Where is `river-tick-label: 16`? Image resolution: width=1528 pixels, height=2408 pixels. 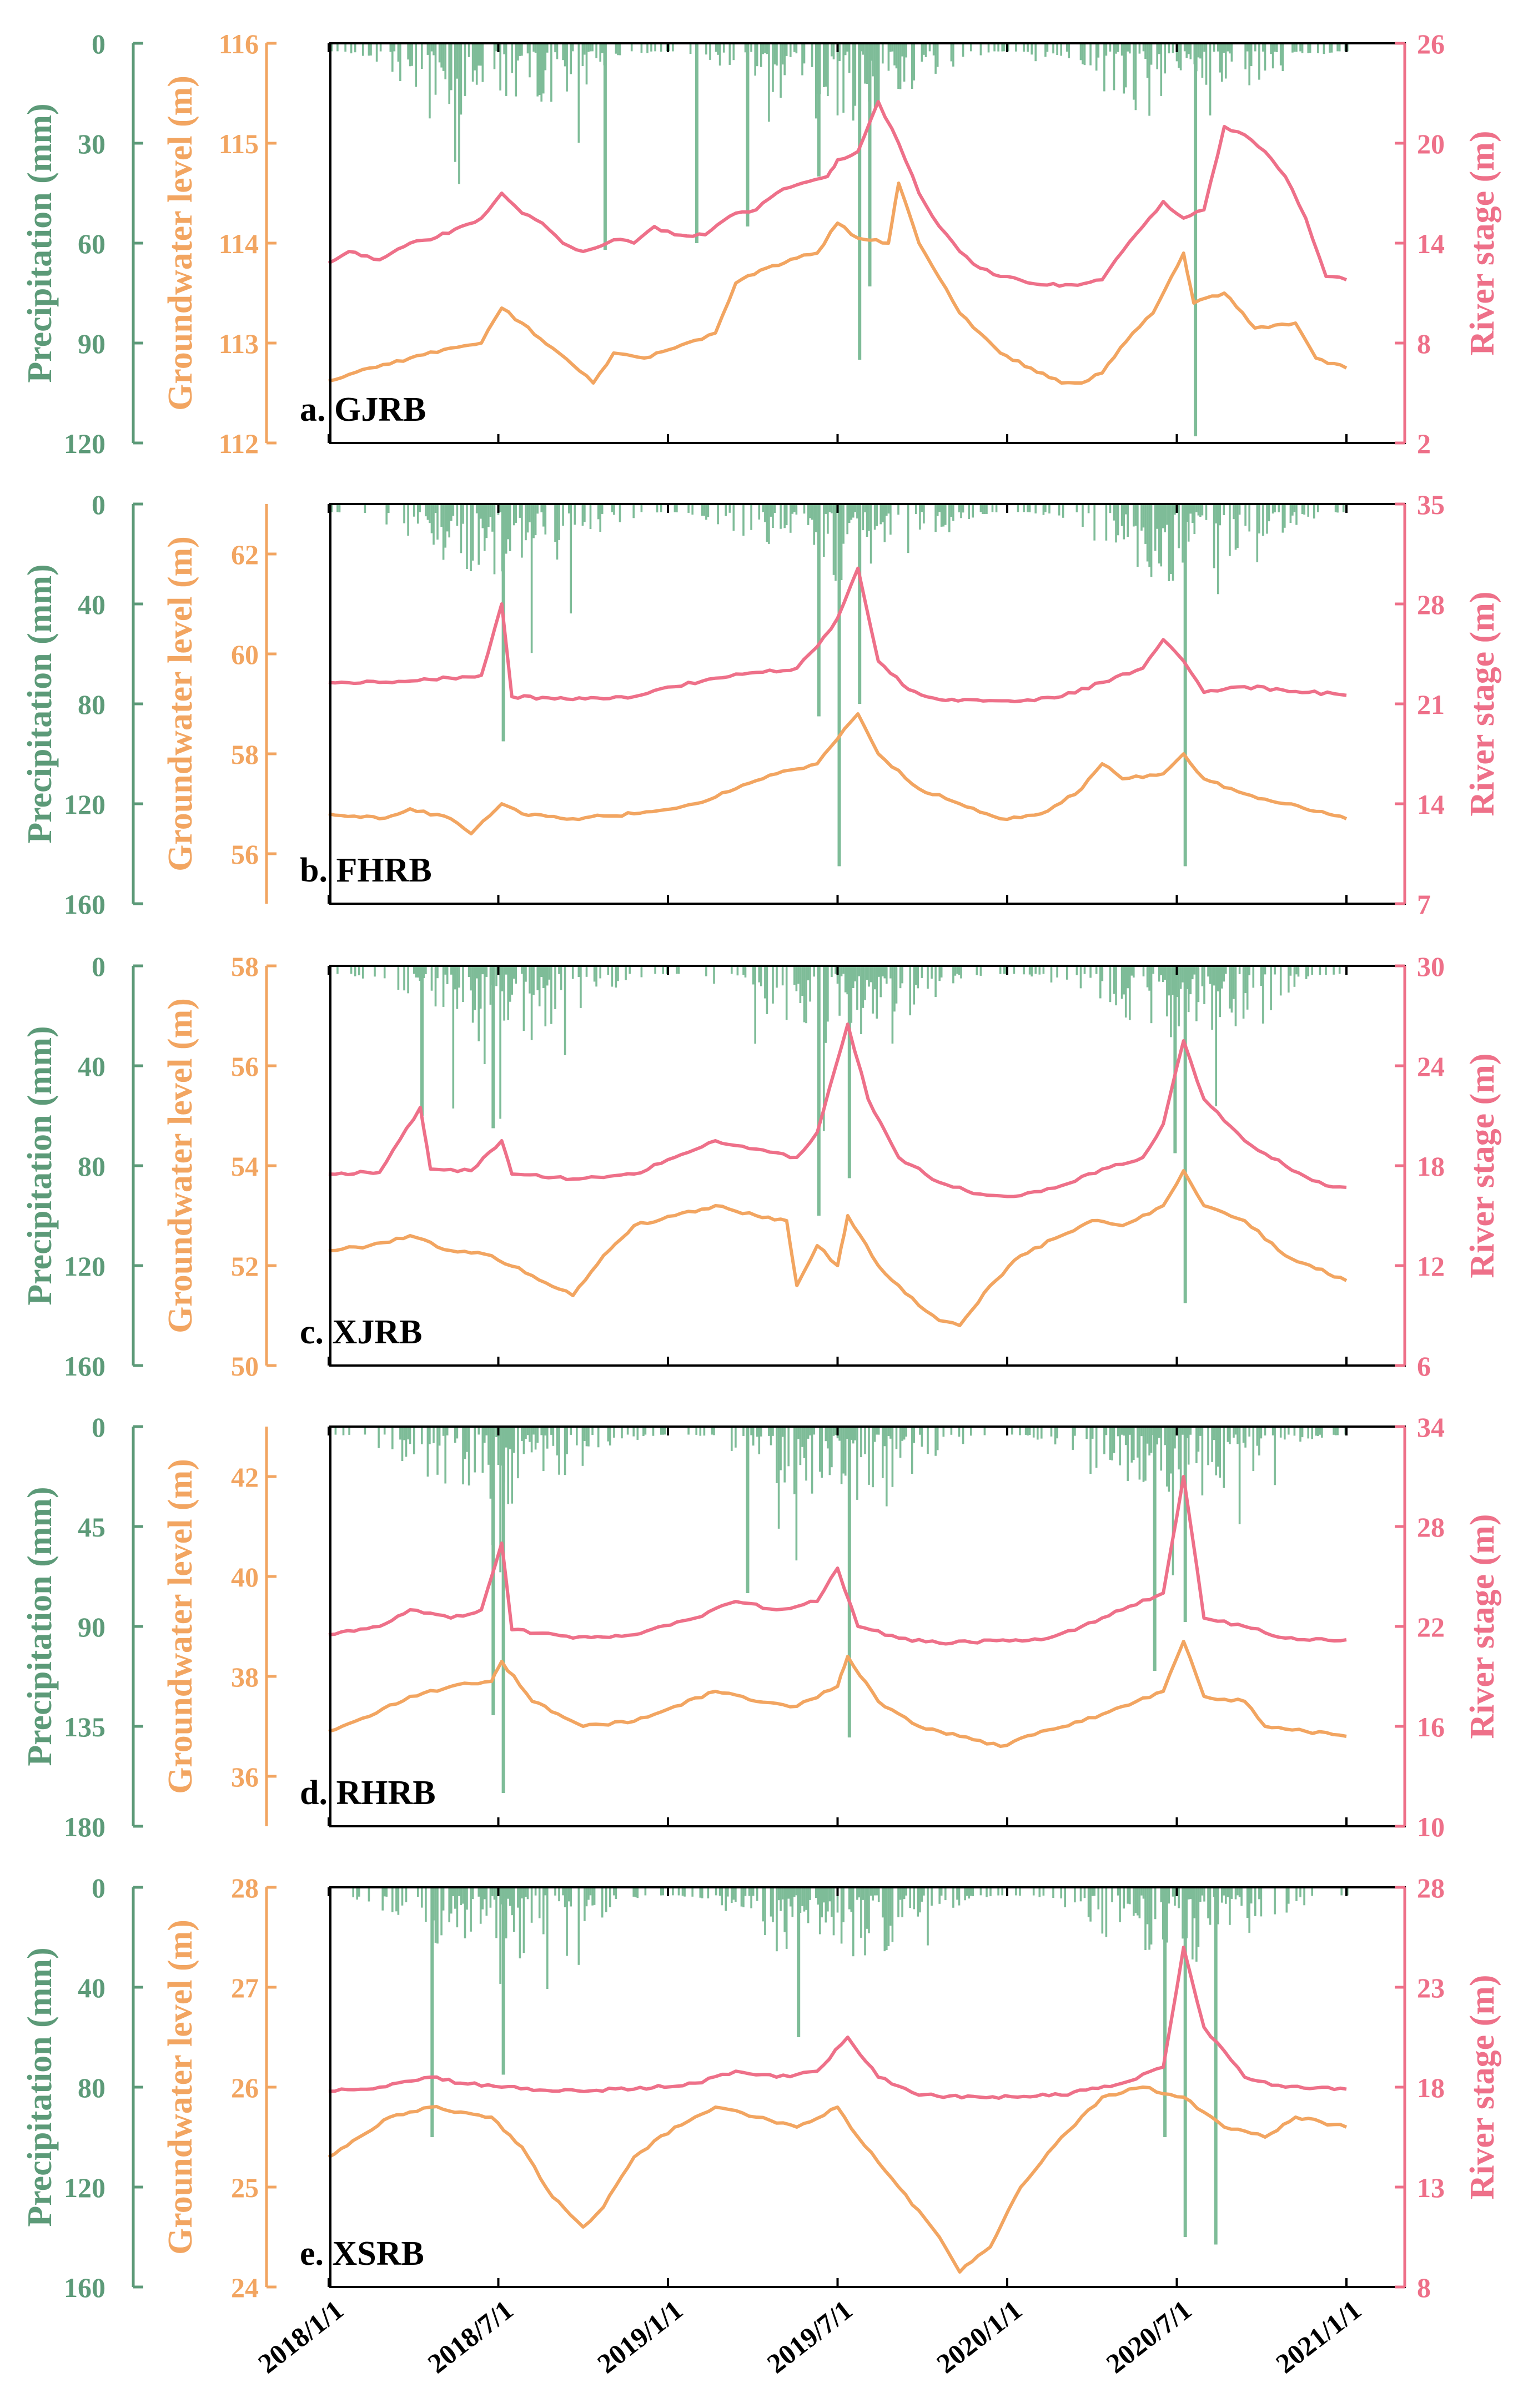 river-tick-label: 16 is located at coordinates (1431, 1727).